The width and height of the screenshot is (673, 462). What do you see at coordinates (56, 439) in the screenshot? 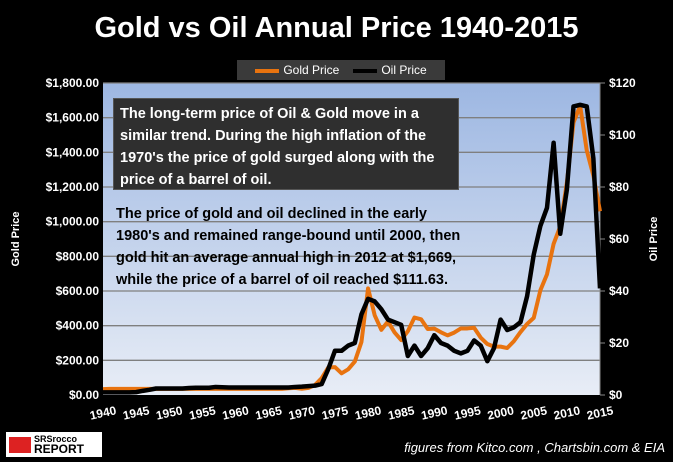
I see `logo-line1: SRSrocco` at bounding box center [56, 439].